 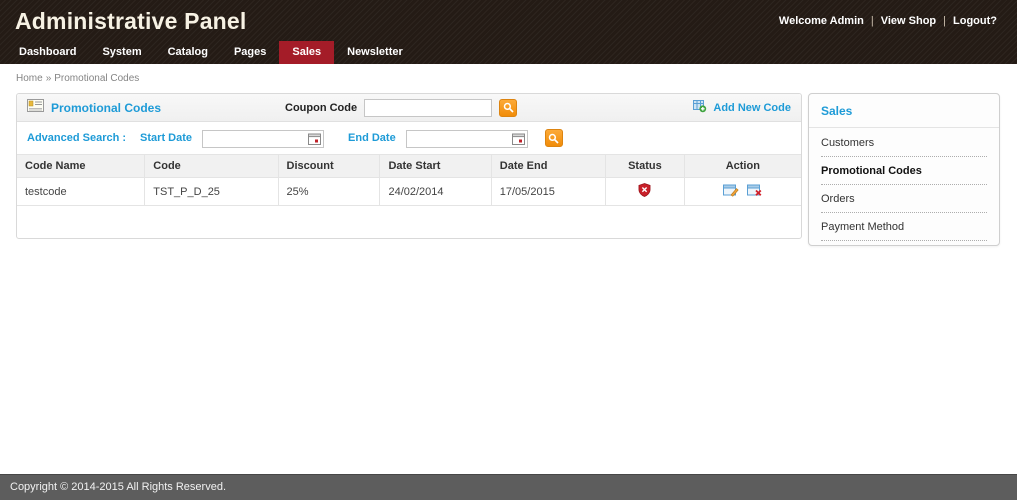 I want to click on nav-item-newsletter: Newsletter, so click(x=375, y=52).